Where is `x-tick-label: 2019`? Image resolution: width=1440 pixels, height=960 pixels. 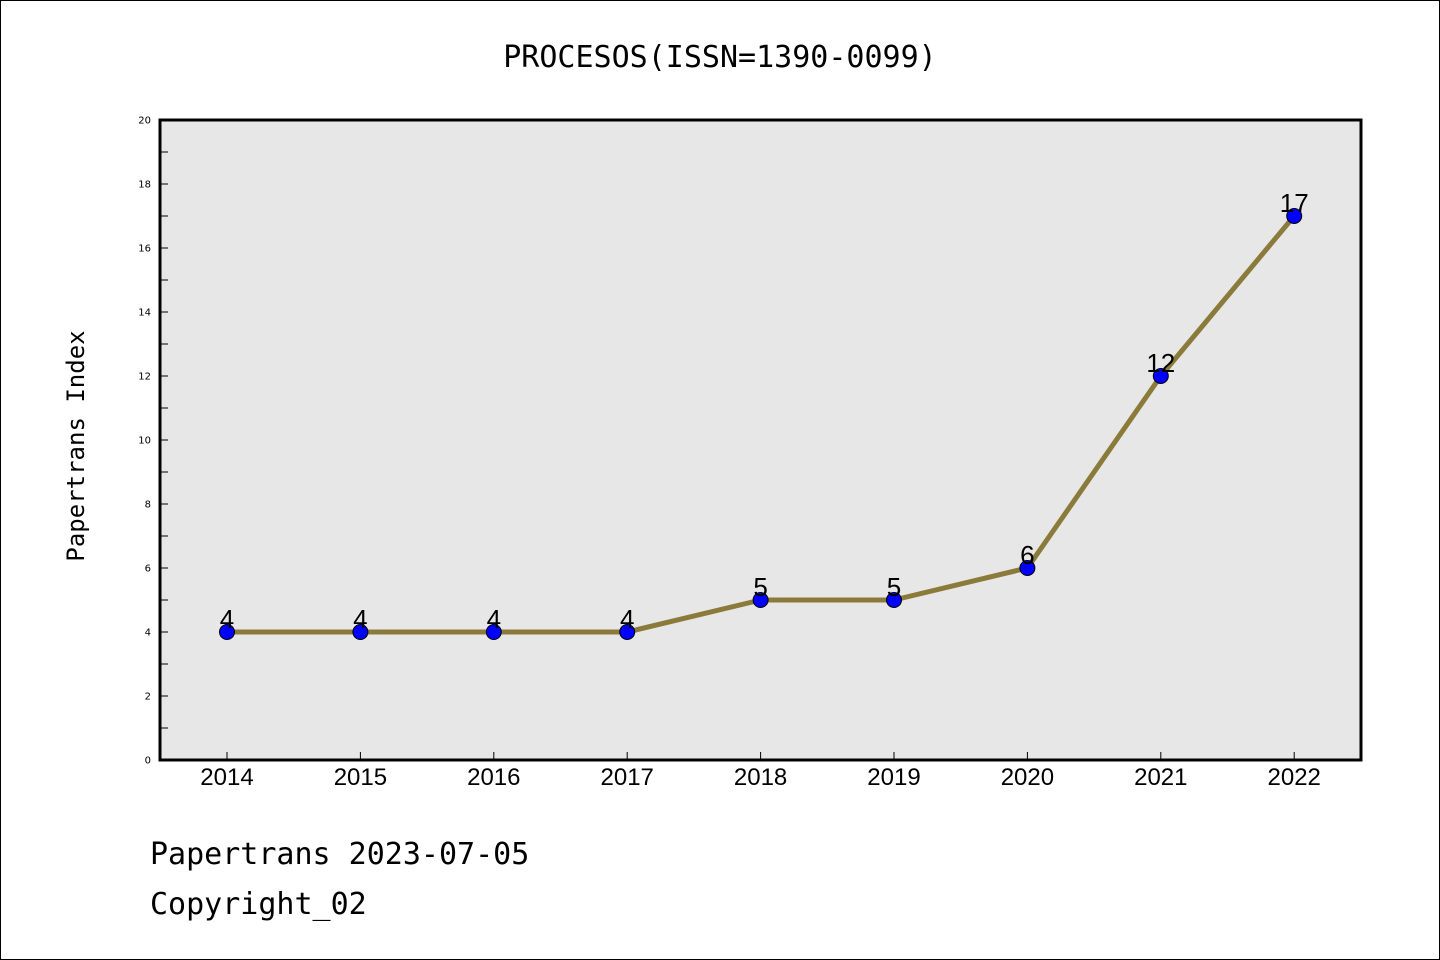
x-tick-label: 2019 is located at coordinates (893, 777).